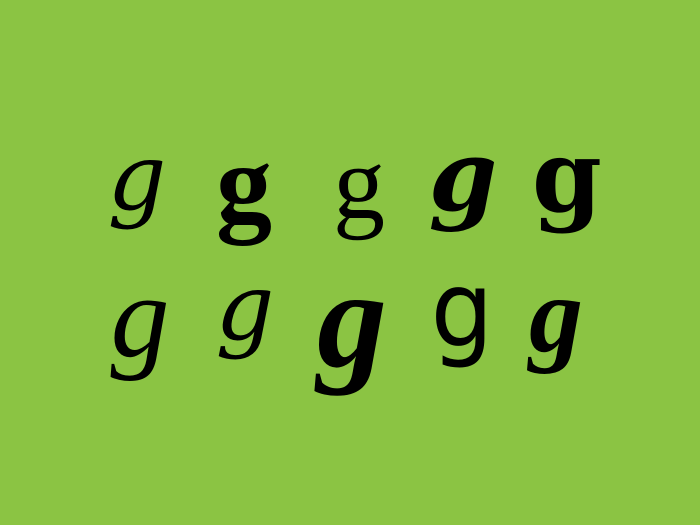  What do you see at coordinates (567, 176) in the screenshot?
I see `glyph-row1-5: g` at bounding box center [567, 176].